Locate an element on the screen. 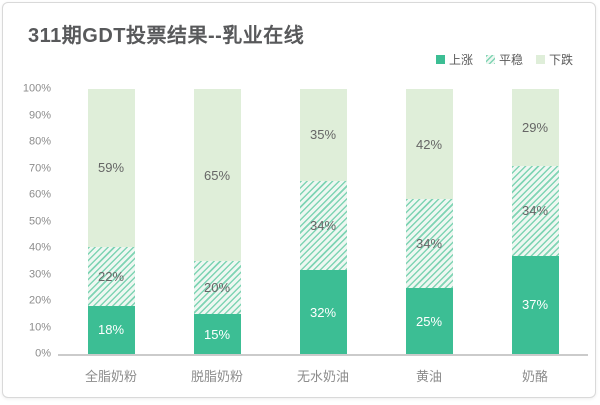 Image resolution: width=600 pixels, height=405 pixels. legend-label-stable: 平稳 is located at coordinates (510, 60).